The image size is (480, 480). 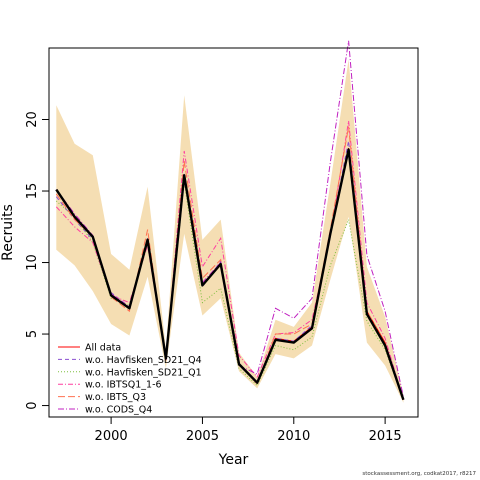 I want to click on x-axis: 2000 2005 2010 2015, so click(x=248, y=430).